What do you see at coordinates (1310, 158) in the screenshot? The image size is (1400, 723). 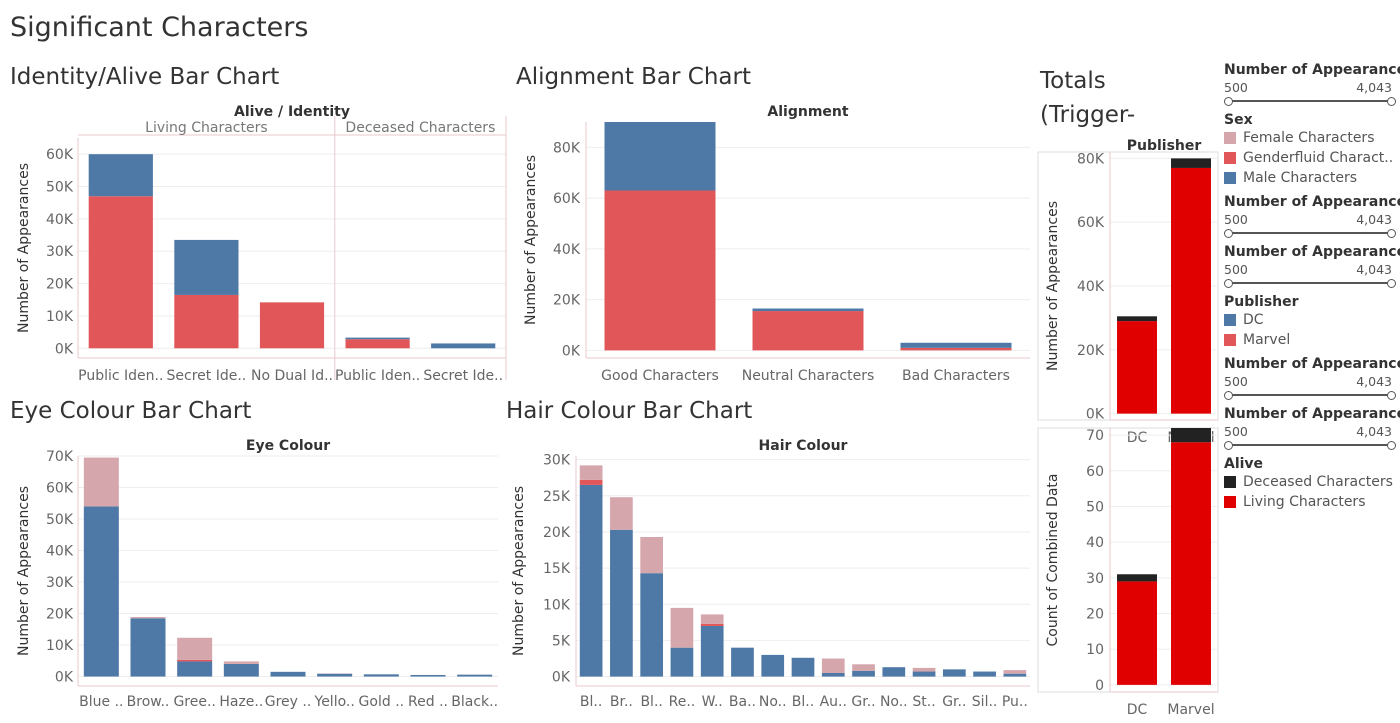 I see `legend-item: Genderfluid Charact..` at bounding box center [1310, 158].